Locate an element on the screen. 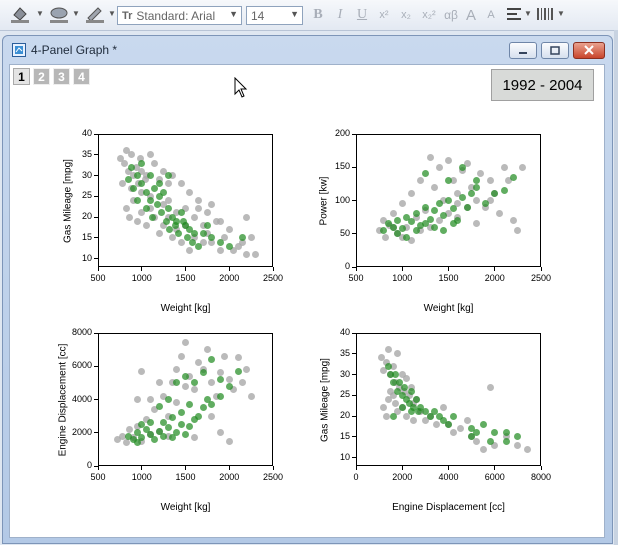 This screenshot has height=545, width=618. font-size-value: 14 is located at coordinates (258, 15).